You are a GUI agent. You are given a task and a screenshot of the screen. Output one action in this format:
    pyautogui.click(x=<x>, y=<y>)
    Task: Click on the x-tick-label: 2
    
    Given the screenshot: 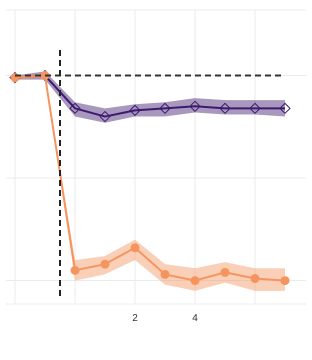 What is the action you would take?
    pyautogui.click(x=135, y=318)
    